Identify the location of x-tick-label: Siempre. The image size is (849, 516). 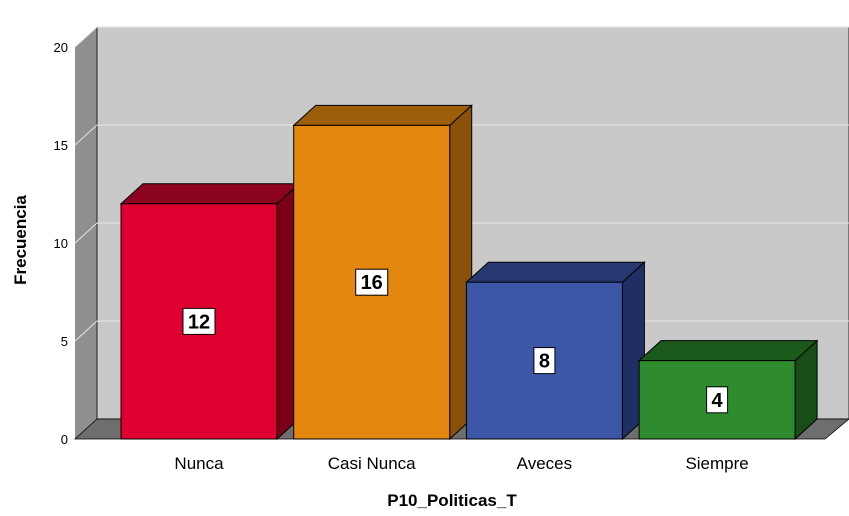
(716, 463).